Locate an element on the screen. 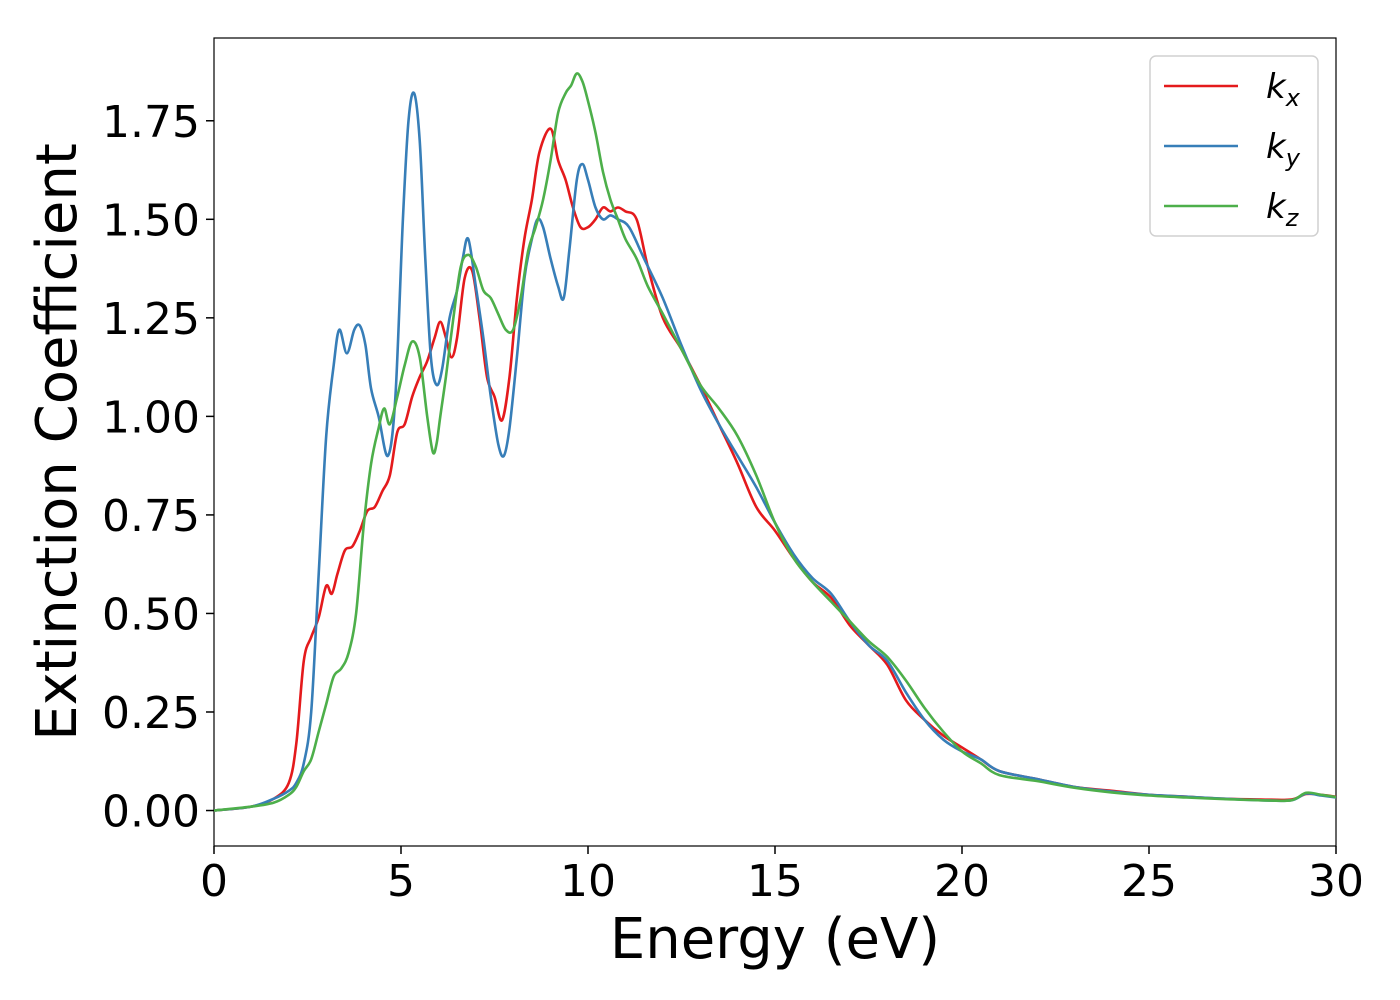 The height and width of the screenshot is (1000, 1400). y-axis-label: Extinction Coefficient is located at coordinates (57, 442).